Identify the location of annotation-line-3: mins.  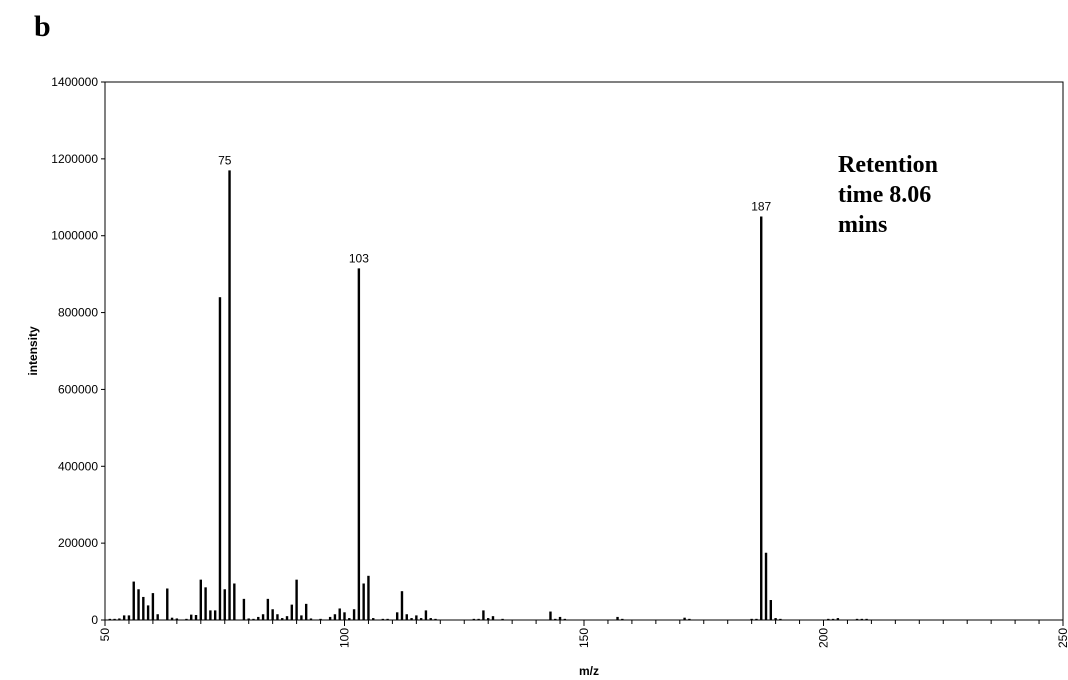
(863, 225).